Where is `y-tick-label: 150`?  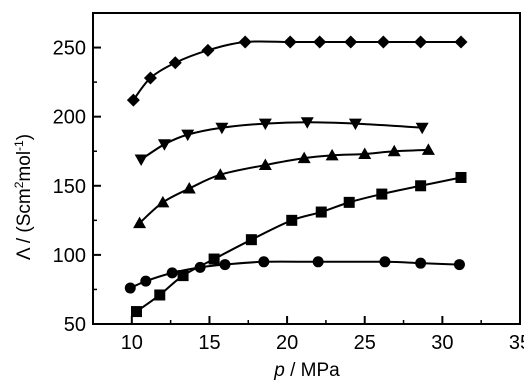
y-tick-label: 150 is located at coordinates (69, 187).